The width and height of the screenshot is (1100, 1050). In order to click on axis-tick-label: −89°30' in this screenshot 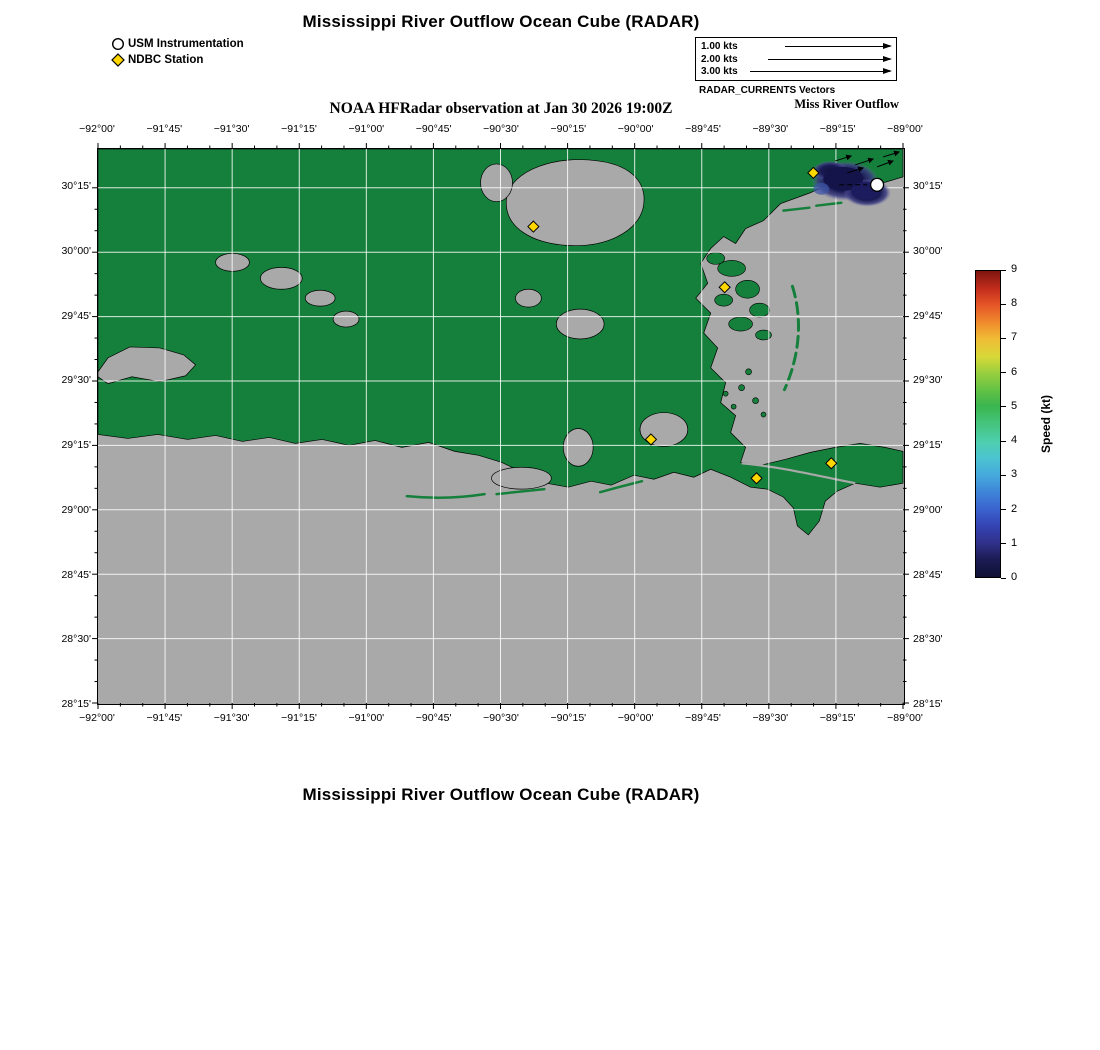, I will do `click(770, 718)`.